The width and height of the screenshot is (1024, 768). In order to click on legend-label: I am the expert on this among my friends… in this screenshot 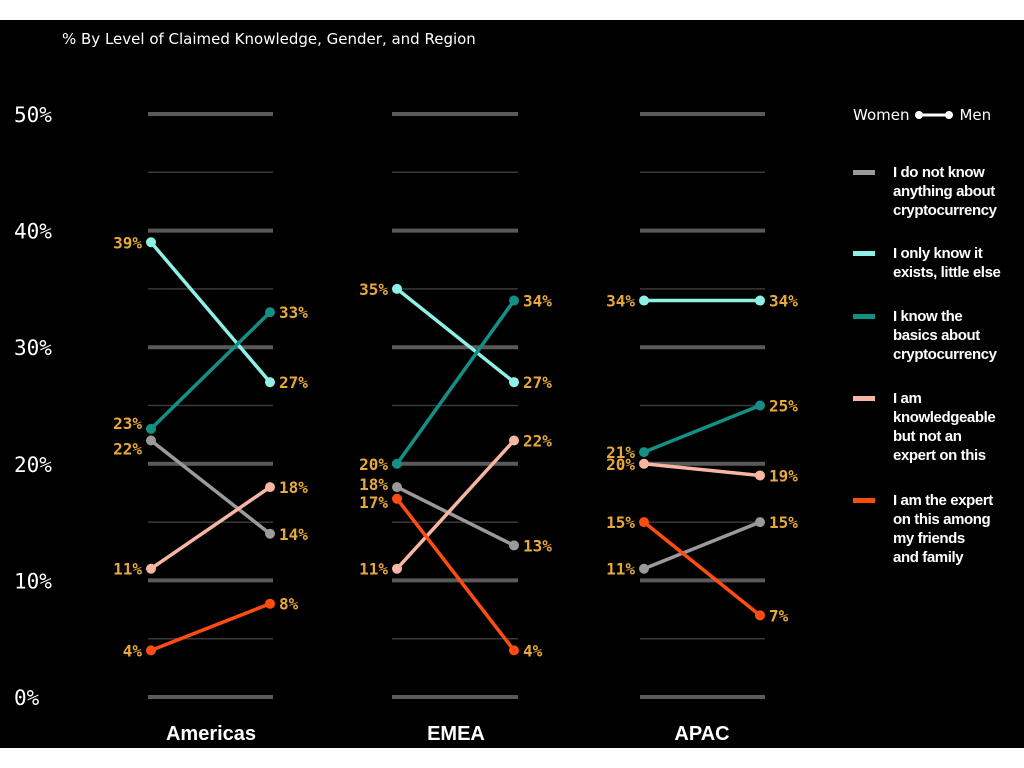, I will do `click(943, 529)`.